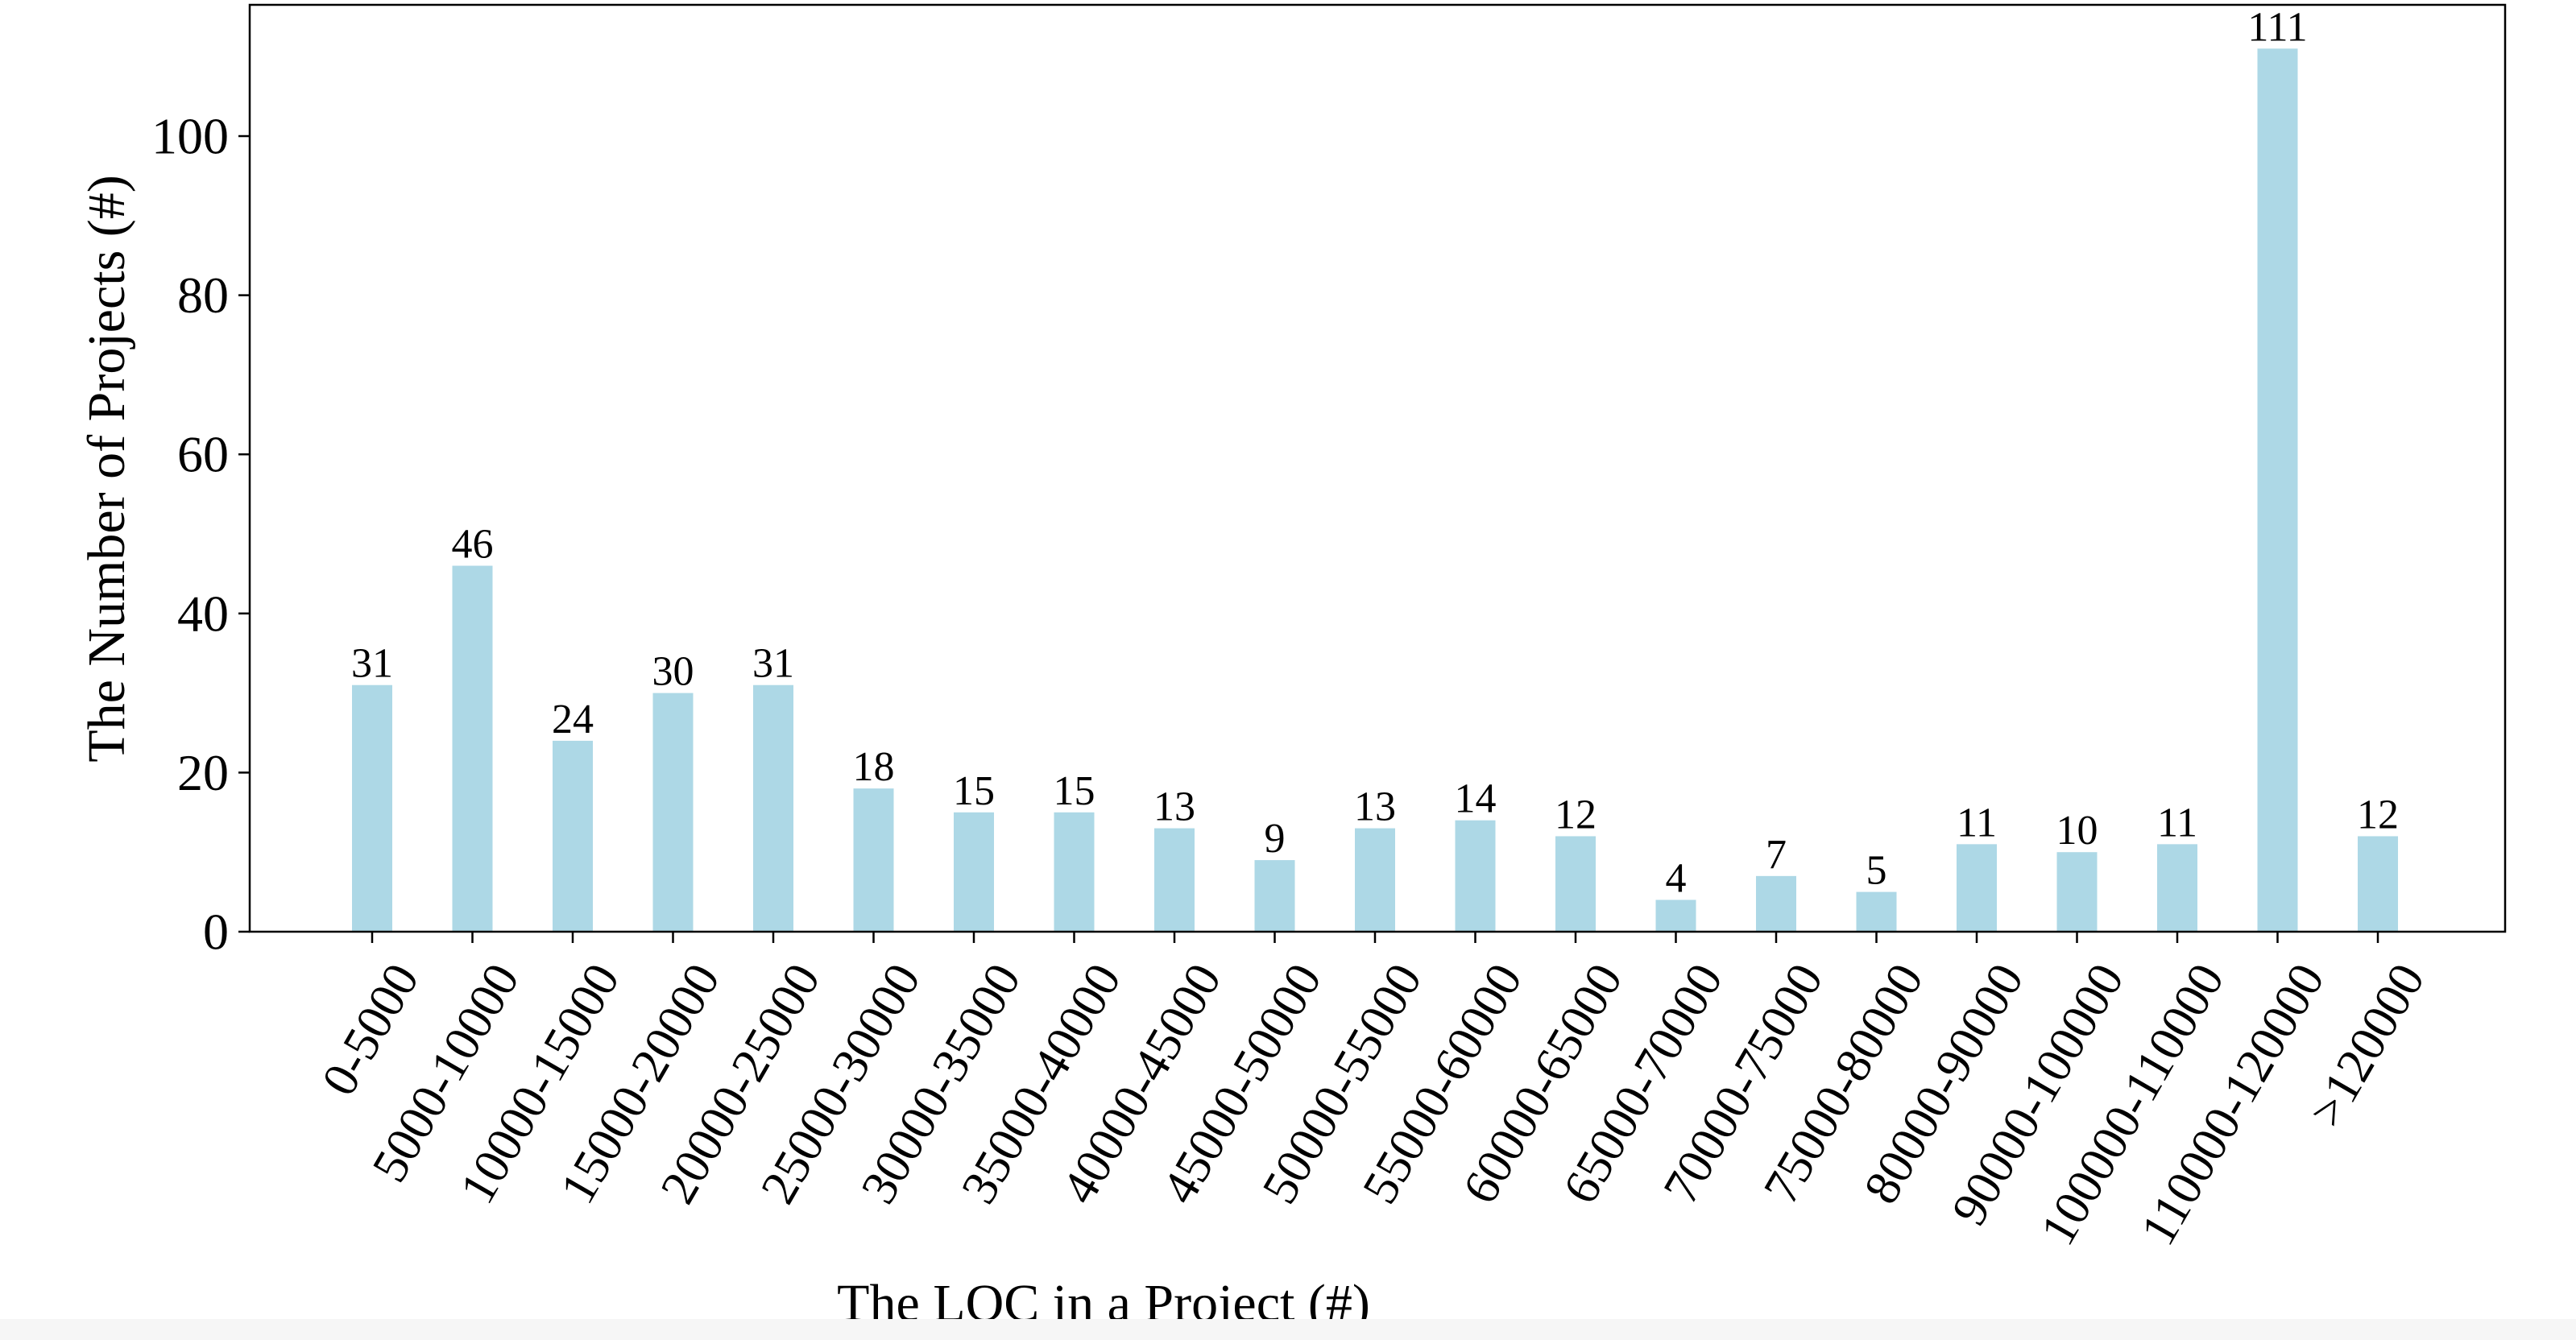 The width and height of the screenshot is (2576, 1344). I want to click on bottom-strip, so click(1288, 1330).